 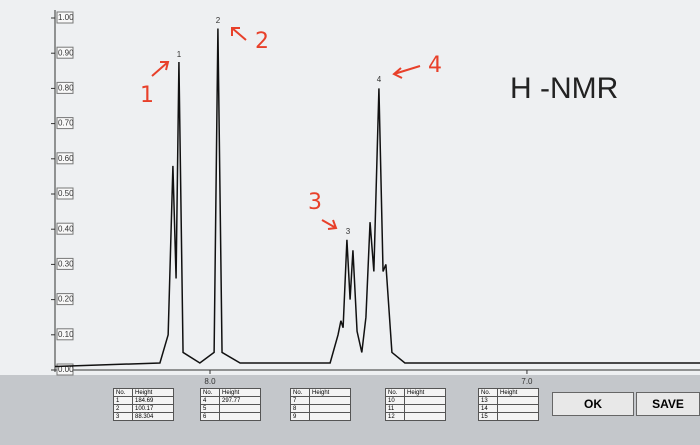 I want to click on table-row: 7, so click(x=320, y=400).